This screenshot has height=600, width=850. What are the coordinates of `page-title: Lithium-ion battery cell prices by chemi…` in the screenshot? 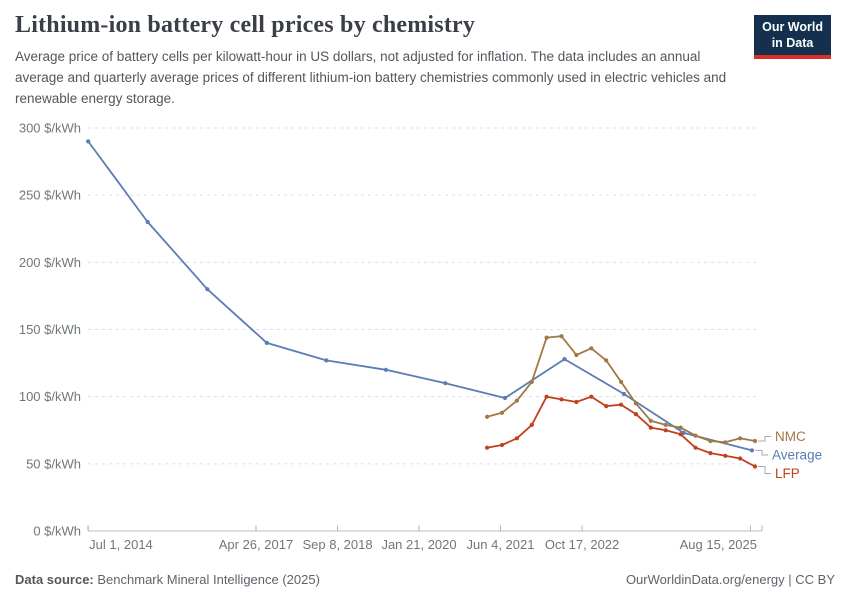 It's located at (245, 25).